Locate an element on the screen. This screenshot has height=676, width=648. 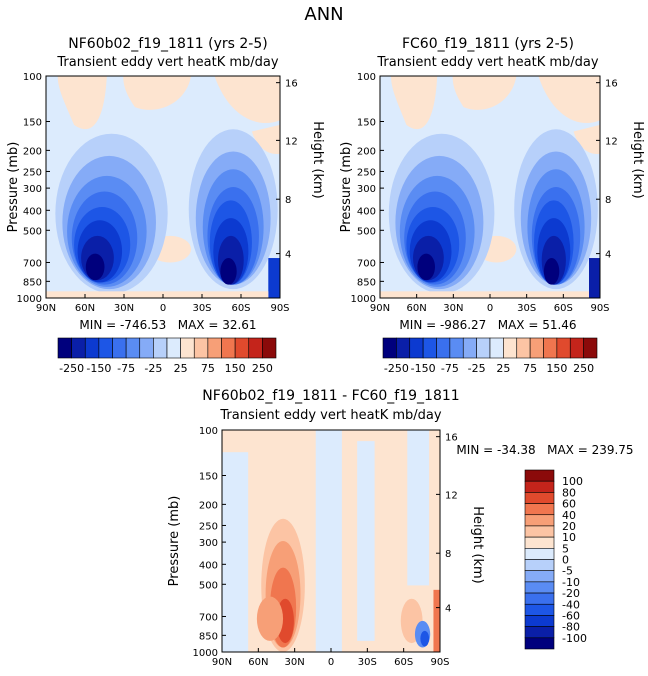
colorbar-label: -80 is located at coordinates (571, 627).